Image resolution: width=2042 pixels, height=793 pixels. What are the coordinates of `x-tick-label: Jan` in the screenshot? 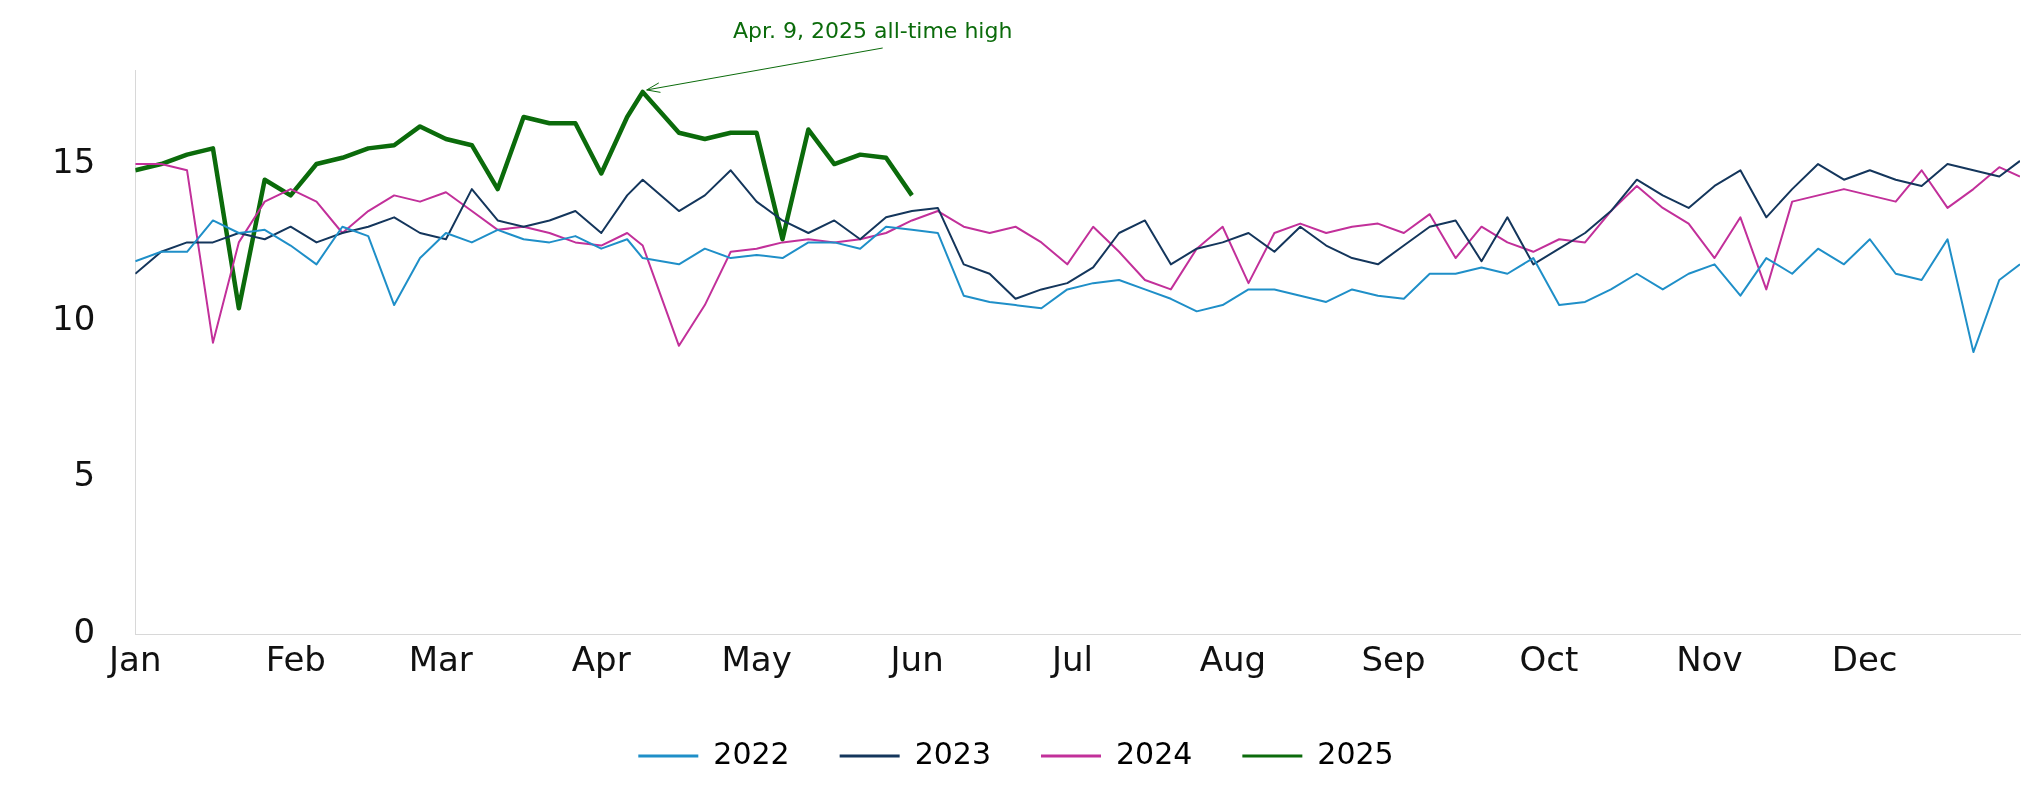 It's located at (134, 659).